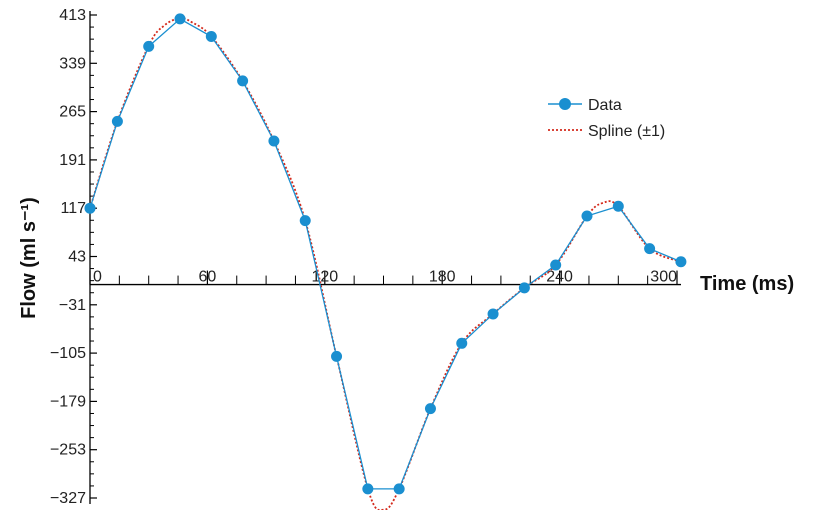 The image size is (818, 510). Describe the element at coordinates (606, 118) in the screenshot. I see `legend: Data Spline (±1)` at that location.